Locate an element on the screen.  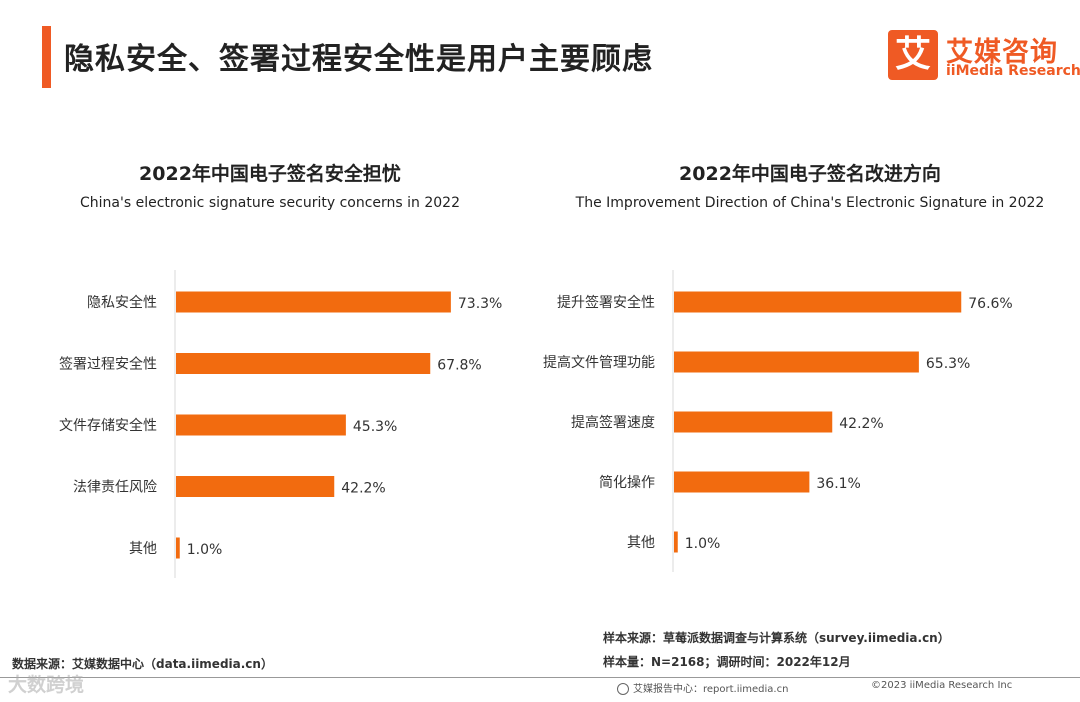
value-label: 67.8% is located at coordinates (459, 366).